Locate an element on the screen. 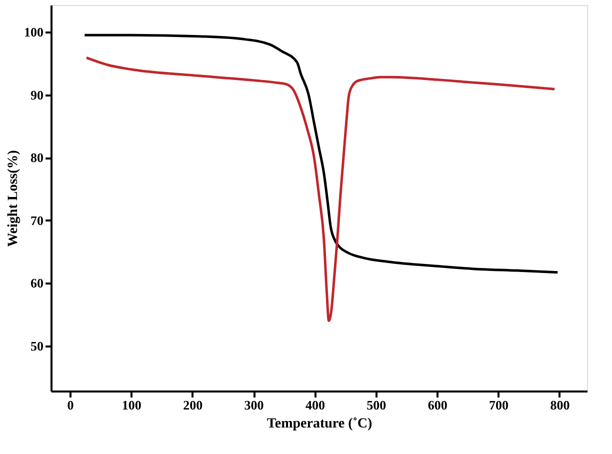 This screenshot has height=454, width=612. y-tick-label: 100 is located at coordinates (34, 32).